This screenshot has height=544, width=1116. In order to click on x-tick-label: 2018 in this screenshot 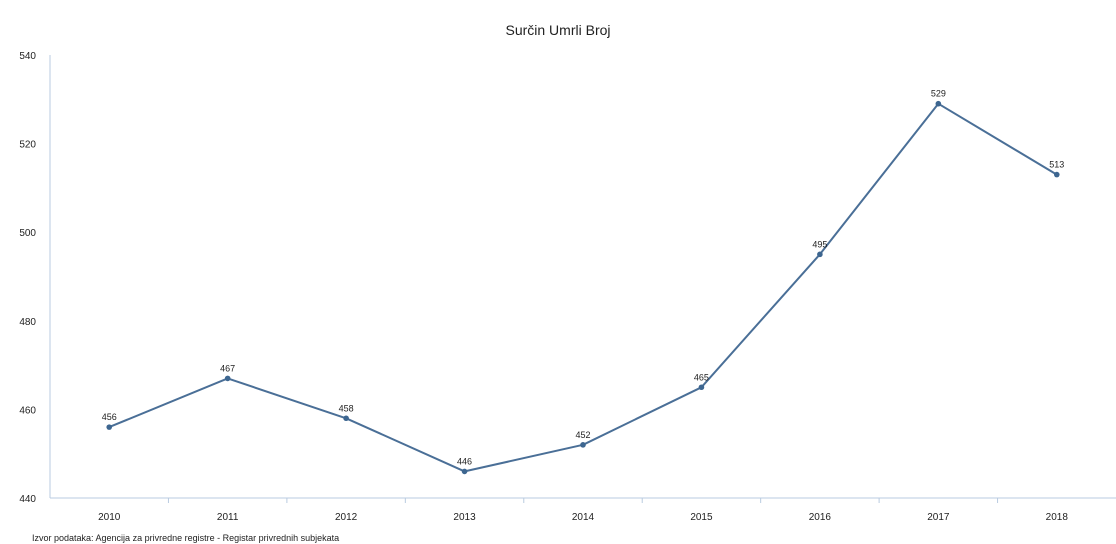, I will do `click(1057, 517)`.